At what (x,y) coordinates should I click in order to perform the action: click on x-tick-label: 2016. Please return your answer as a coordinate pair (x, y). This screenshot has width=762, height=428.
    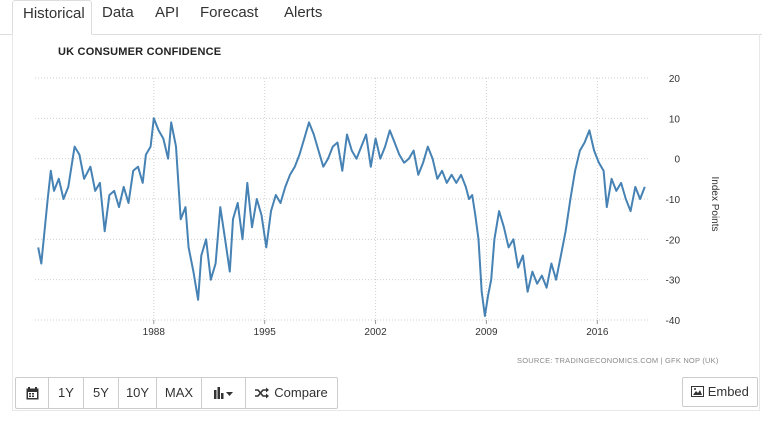
    Looking at the image, I should click on (597, 332).